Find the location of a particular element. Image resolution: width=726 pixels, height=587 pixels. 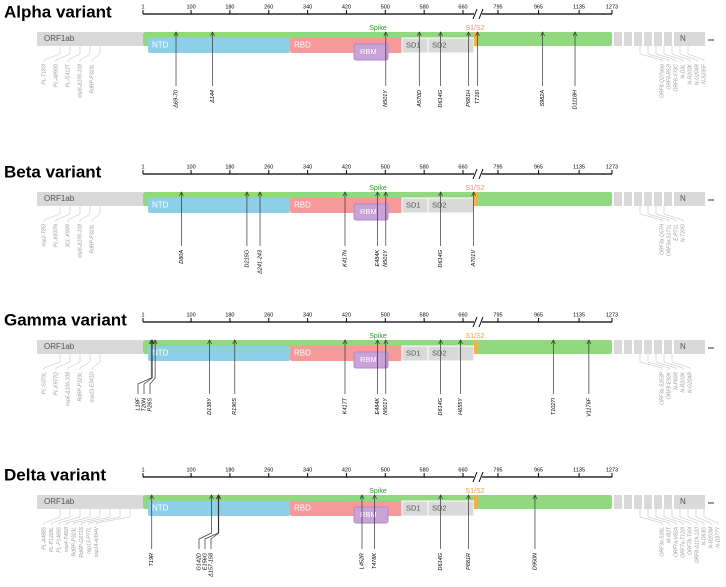

orf1ab-mutation: PL-P1228L is located at coordinates (52, 539).